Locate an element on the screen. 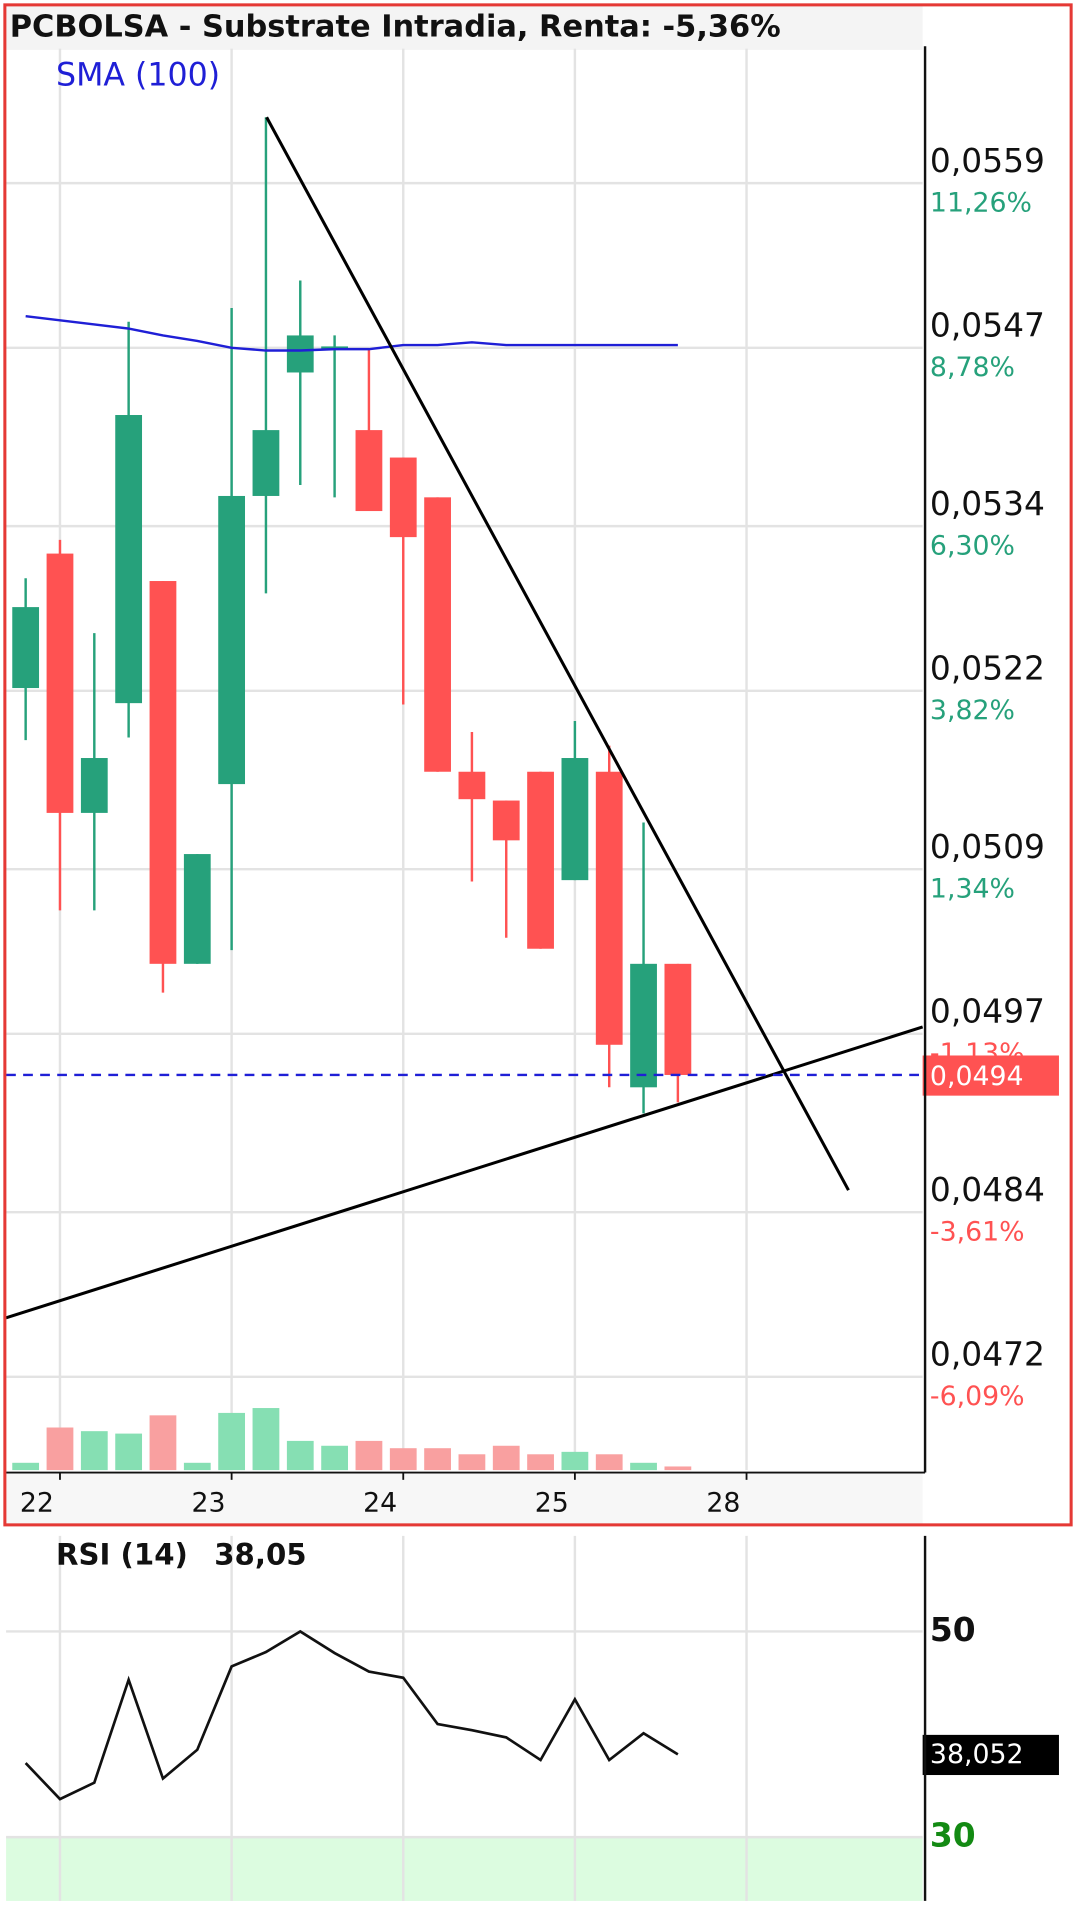 This screenshot has width=1076, height=1907. rsi-last-box is located at coordinates (990, 1755).